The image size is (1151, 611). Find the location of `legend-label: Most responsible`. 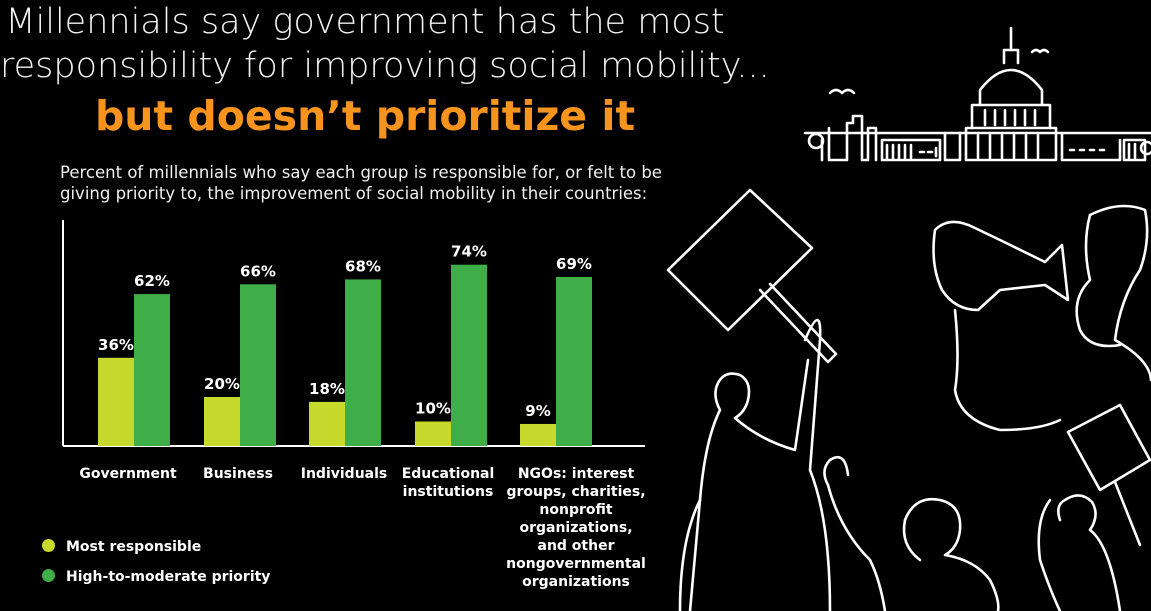

legend-label: Most responsible is located at coordinates (134, 547).